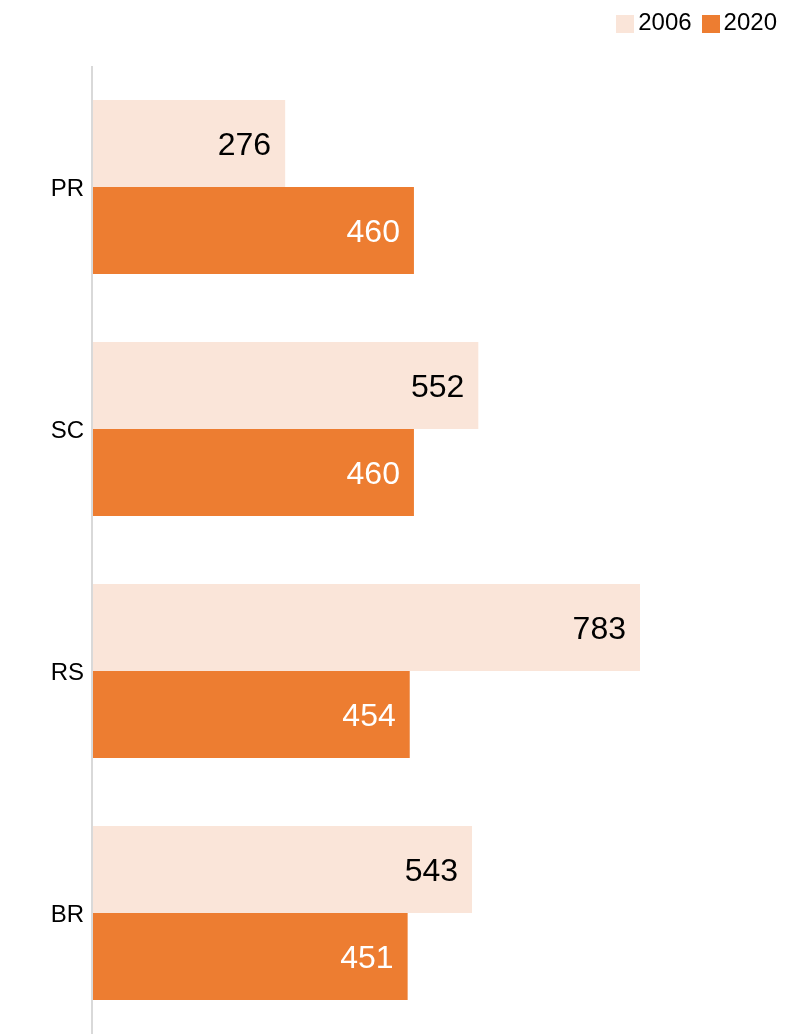 This screenshot has height=1034, width=787. What do you see at coordinates (437, 385) in the screenshot?
I see `data-label: 552` at bounding box center [437, 385].